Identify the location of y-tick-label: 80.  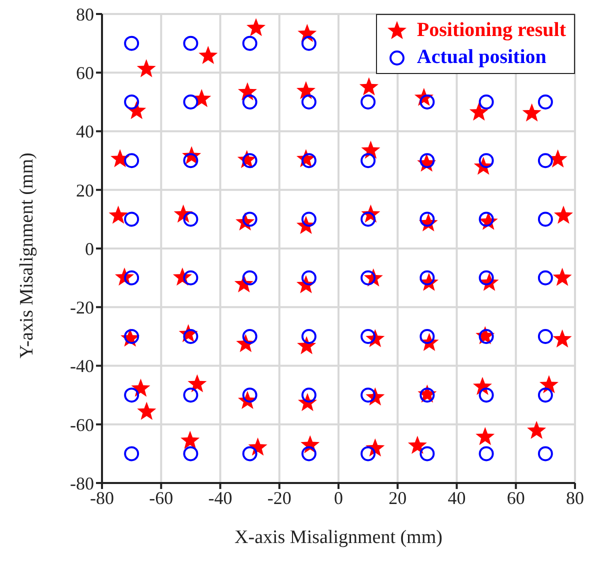
(85, 14).